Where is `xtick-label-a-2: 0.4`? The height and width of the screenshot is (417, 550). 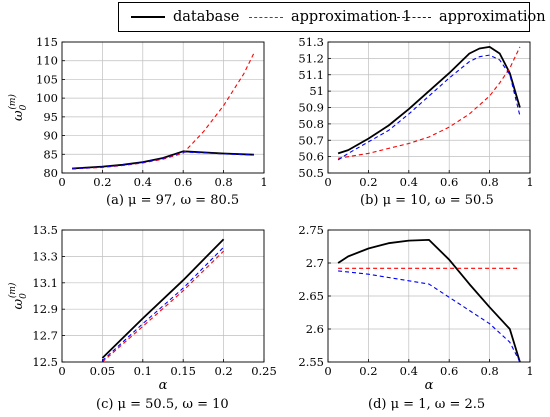 xtick-label-a-2: 0.4 is located at coordinates (143, 182).